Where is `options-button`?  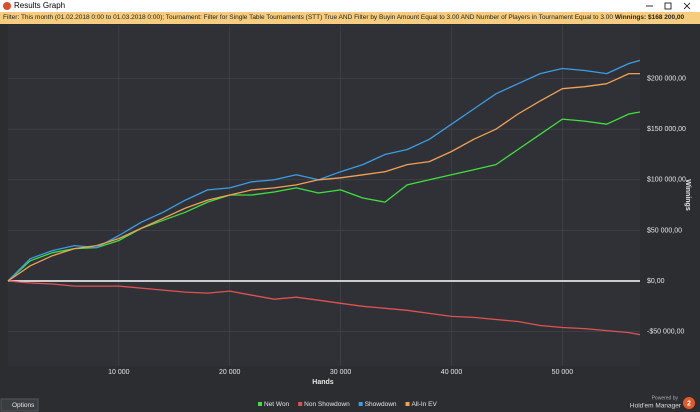 options-button is located at coordinates (19, 405).